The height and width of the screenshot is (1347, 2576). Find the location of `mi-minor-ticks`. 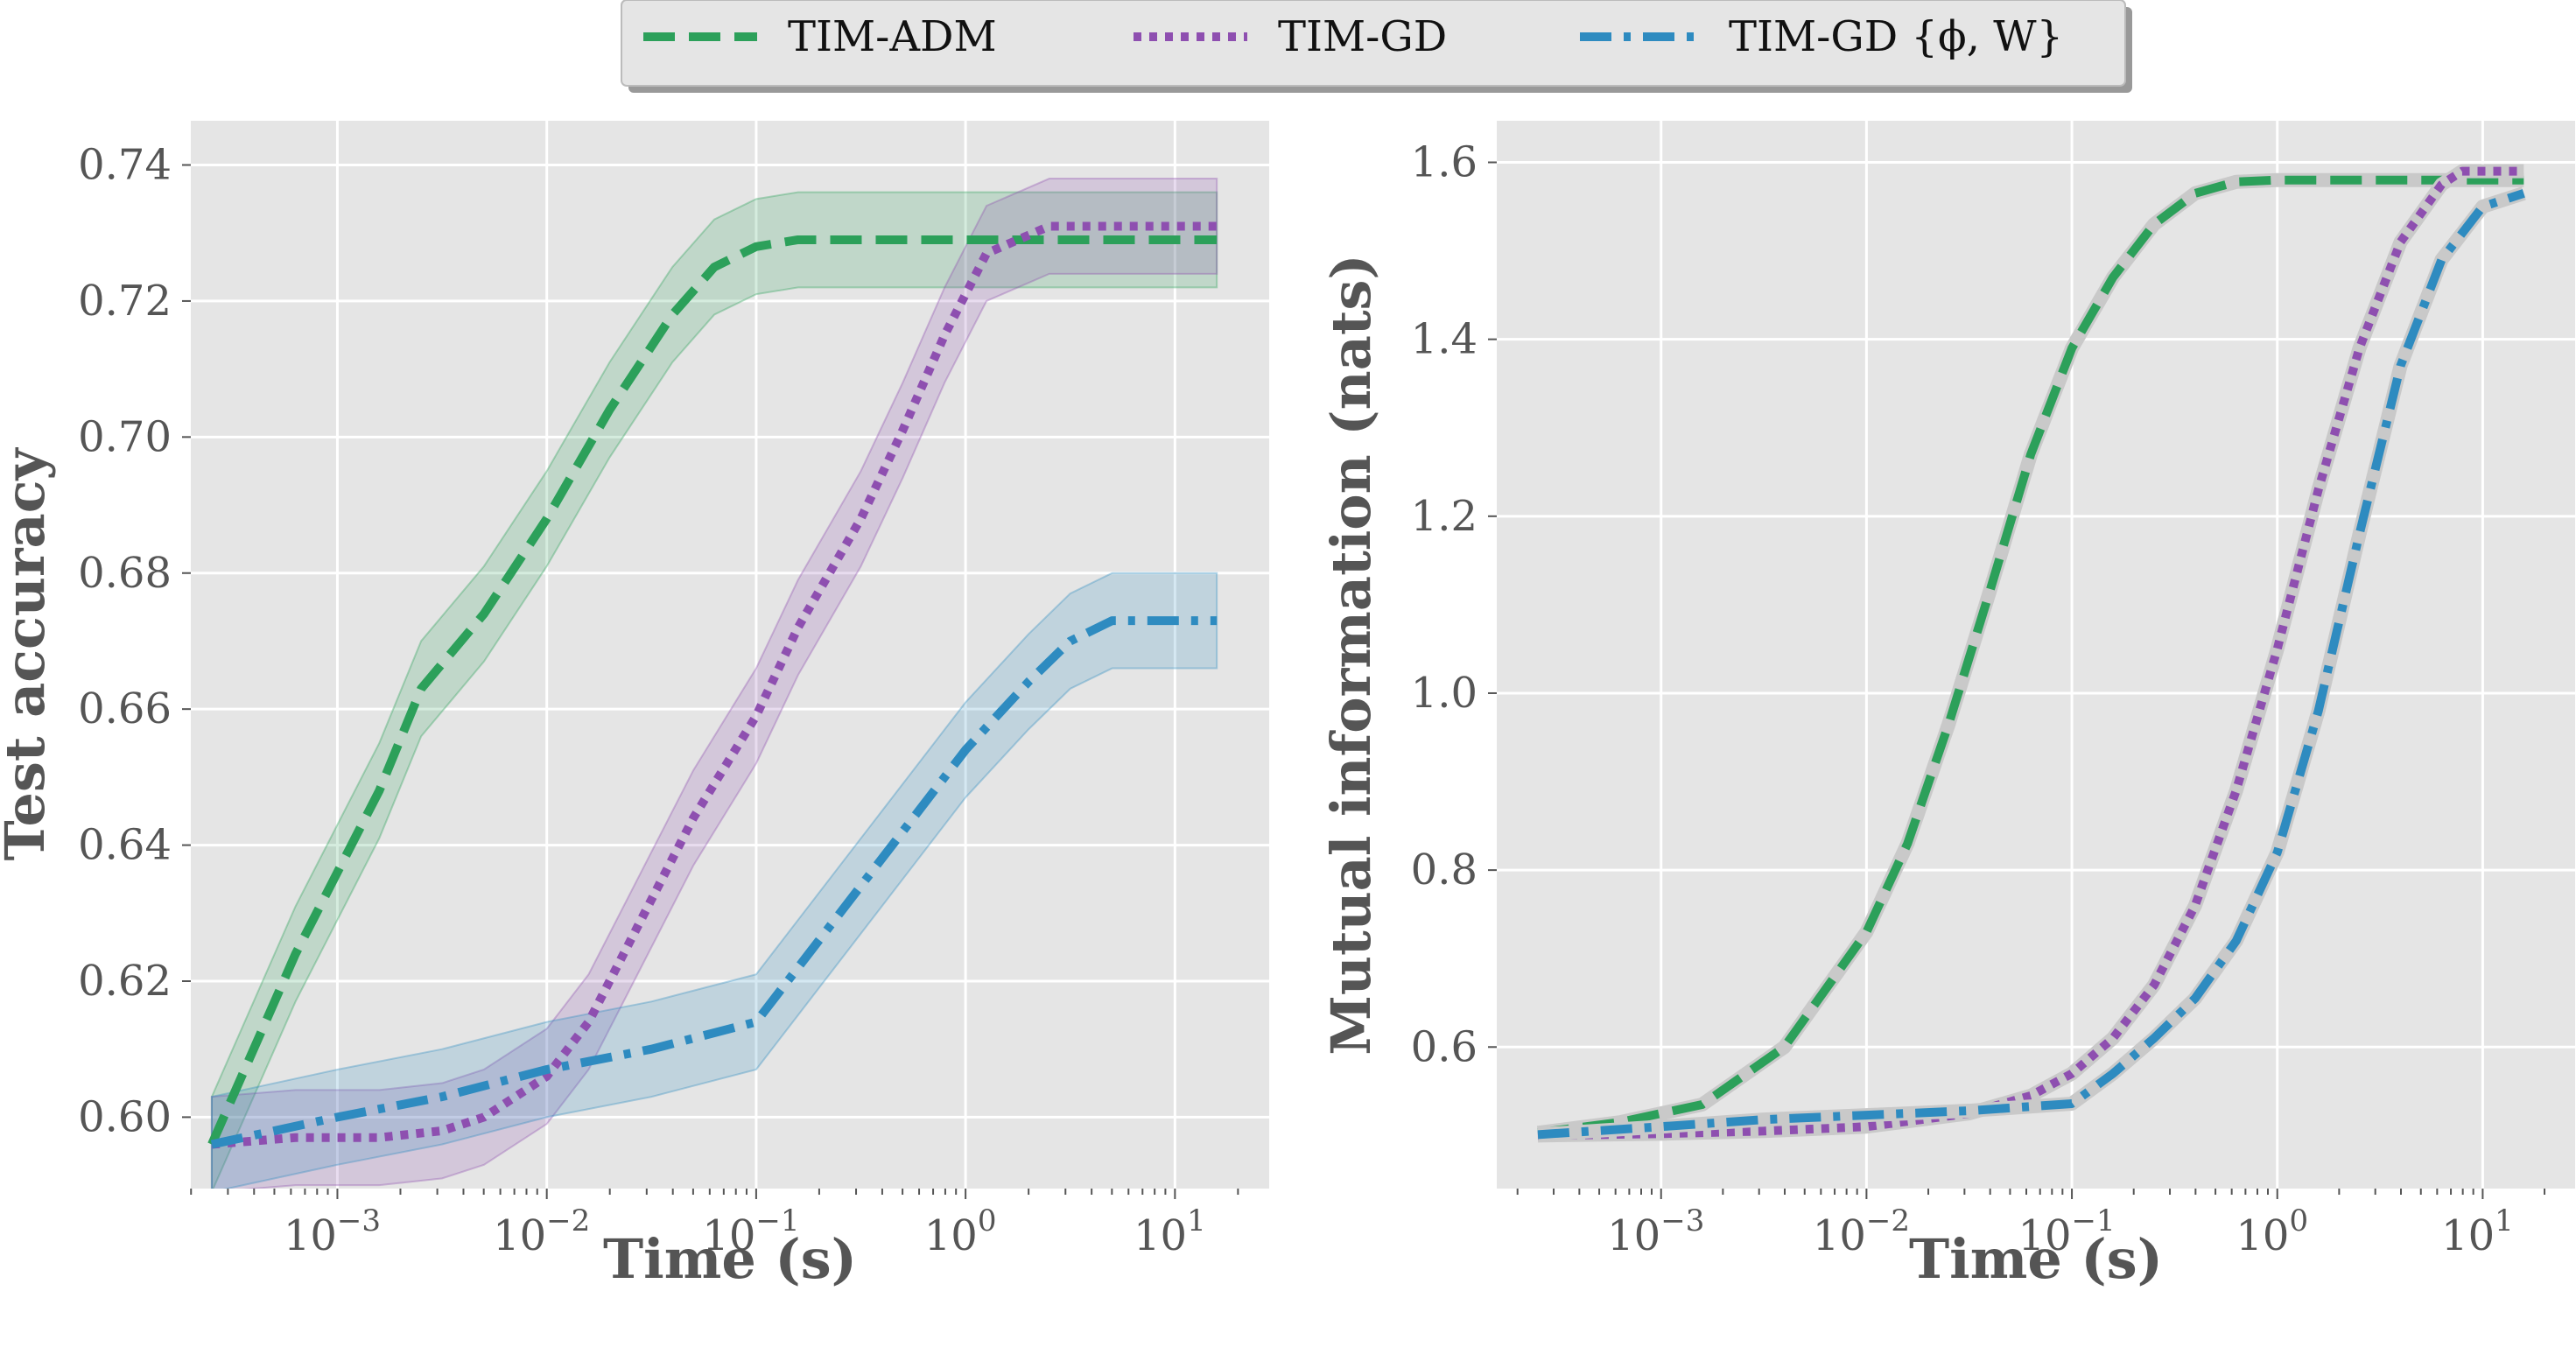

mi-minor-ticks is located at coordinates (2031, 1192).